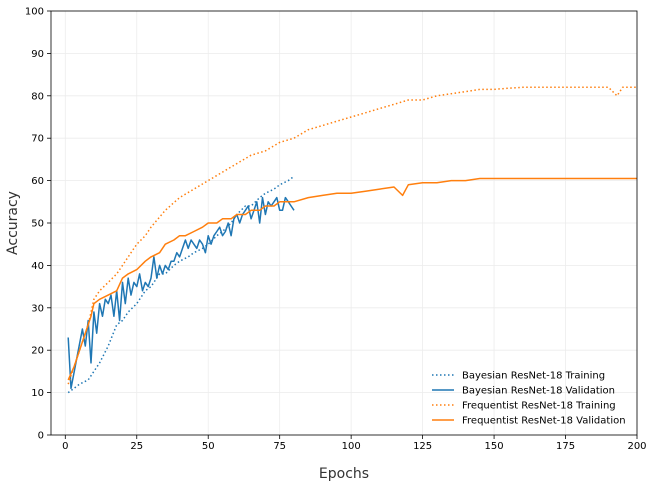 This screenshot has height=488, width=653. What do you see at coordinates (344, 474) in the screenshot?
I see `x-axis-title: Epochs` at bounding box center [344, 474].